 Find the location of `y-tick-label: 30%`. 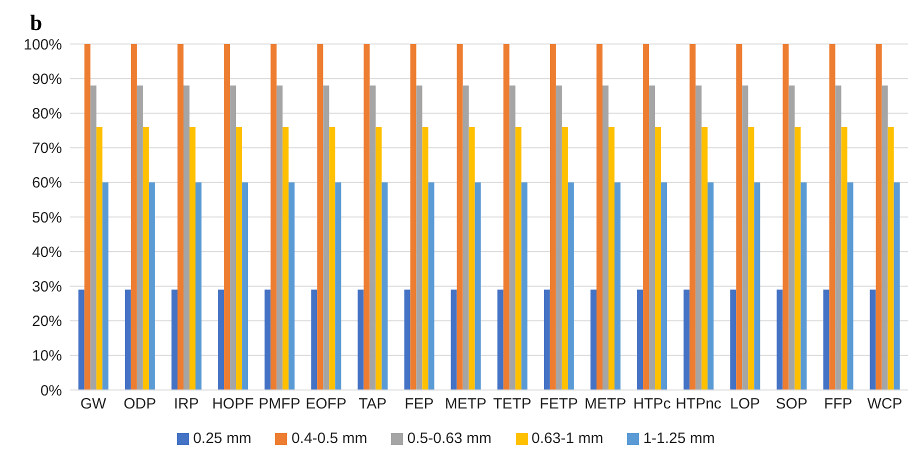

y-tick-label: 30% is located at coordinates (47, 287).